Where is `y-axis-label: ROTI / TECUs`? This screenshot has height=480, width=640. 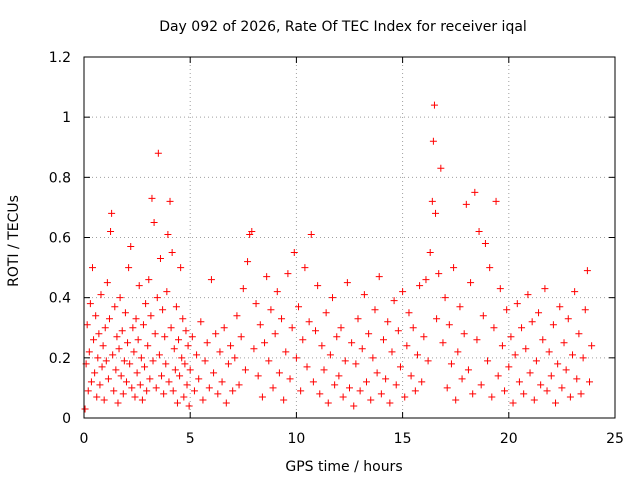
y-axis-label: ROTI / TECUs is located at coordinates (14, 241).